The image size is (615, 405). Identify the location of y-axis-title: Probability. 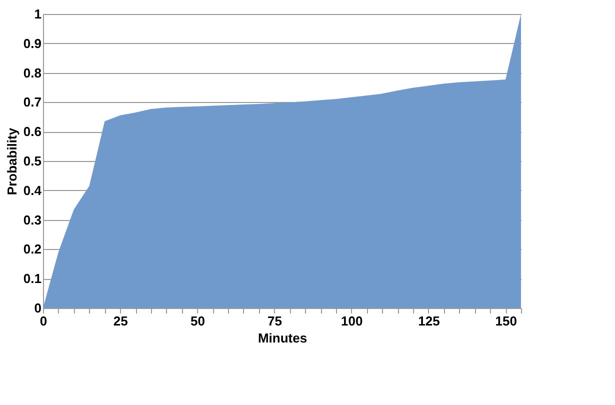
(12, 161).